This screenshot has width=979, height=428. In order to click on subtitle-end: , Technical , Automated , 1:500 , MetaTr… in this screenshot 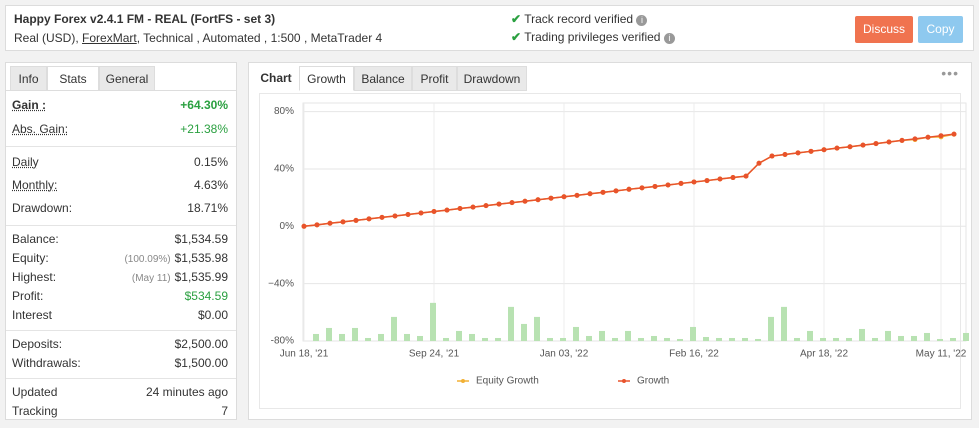, I will do `click(259, 38)`.